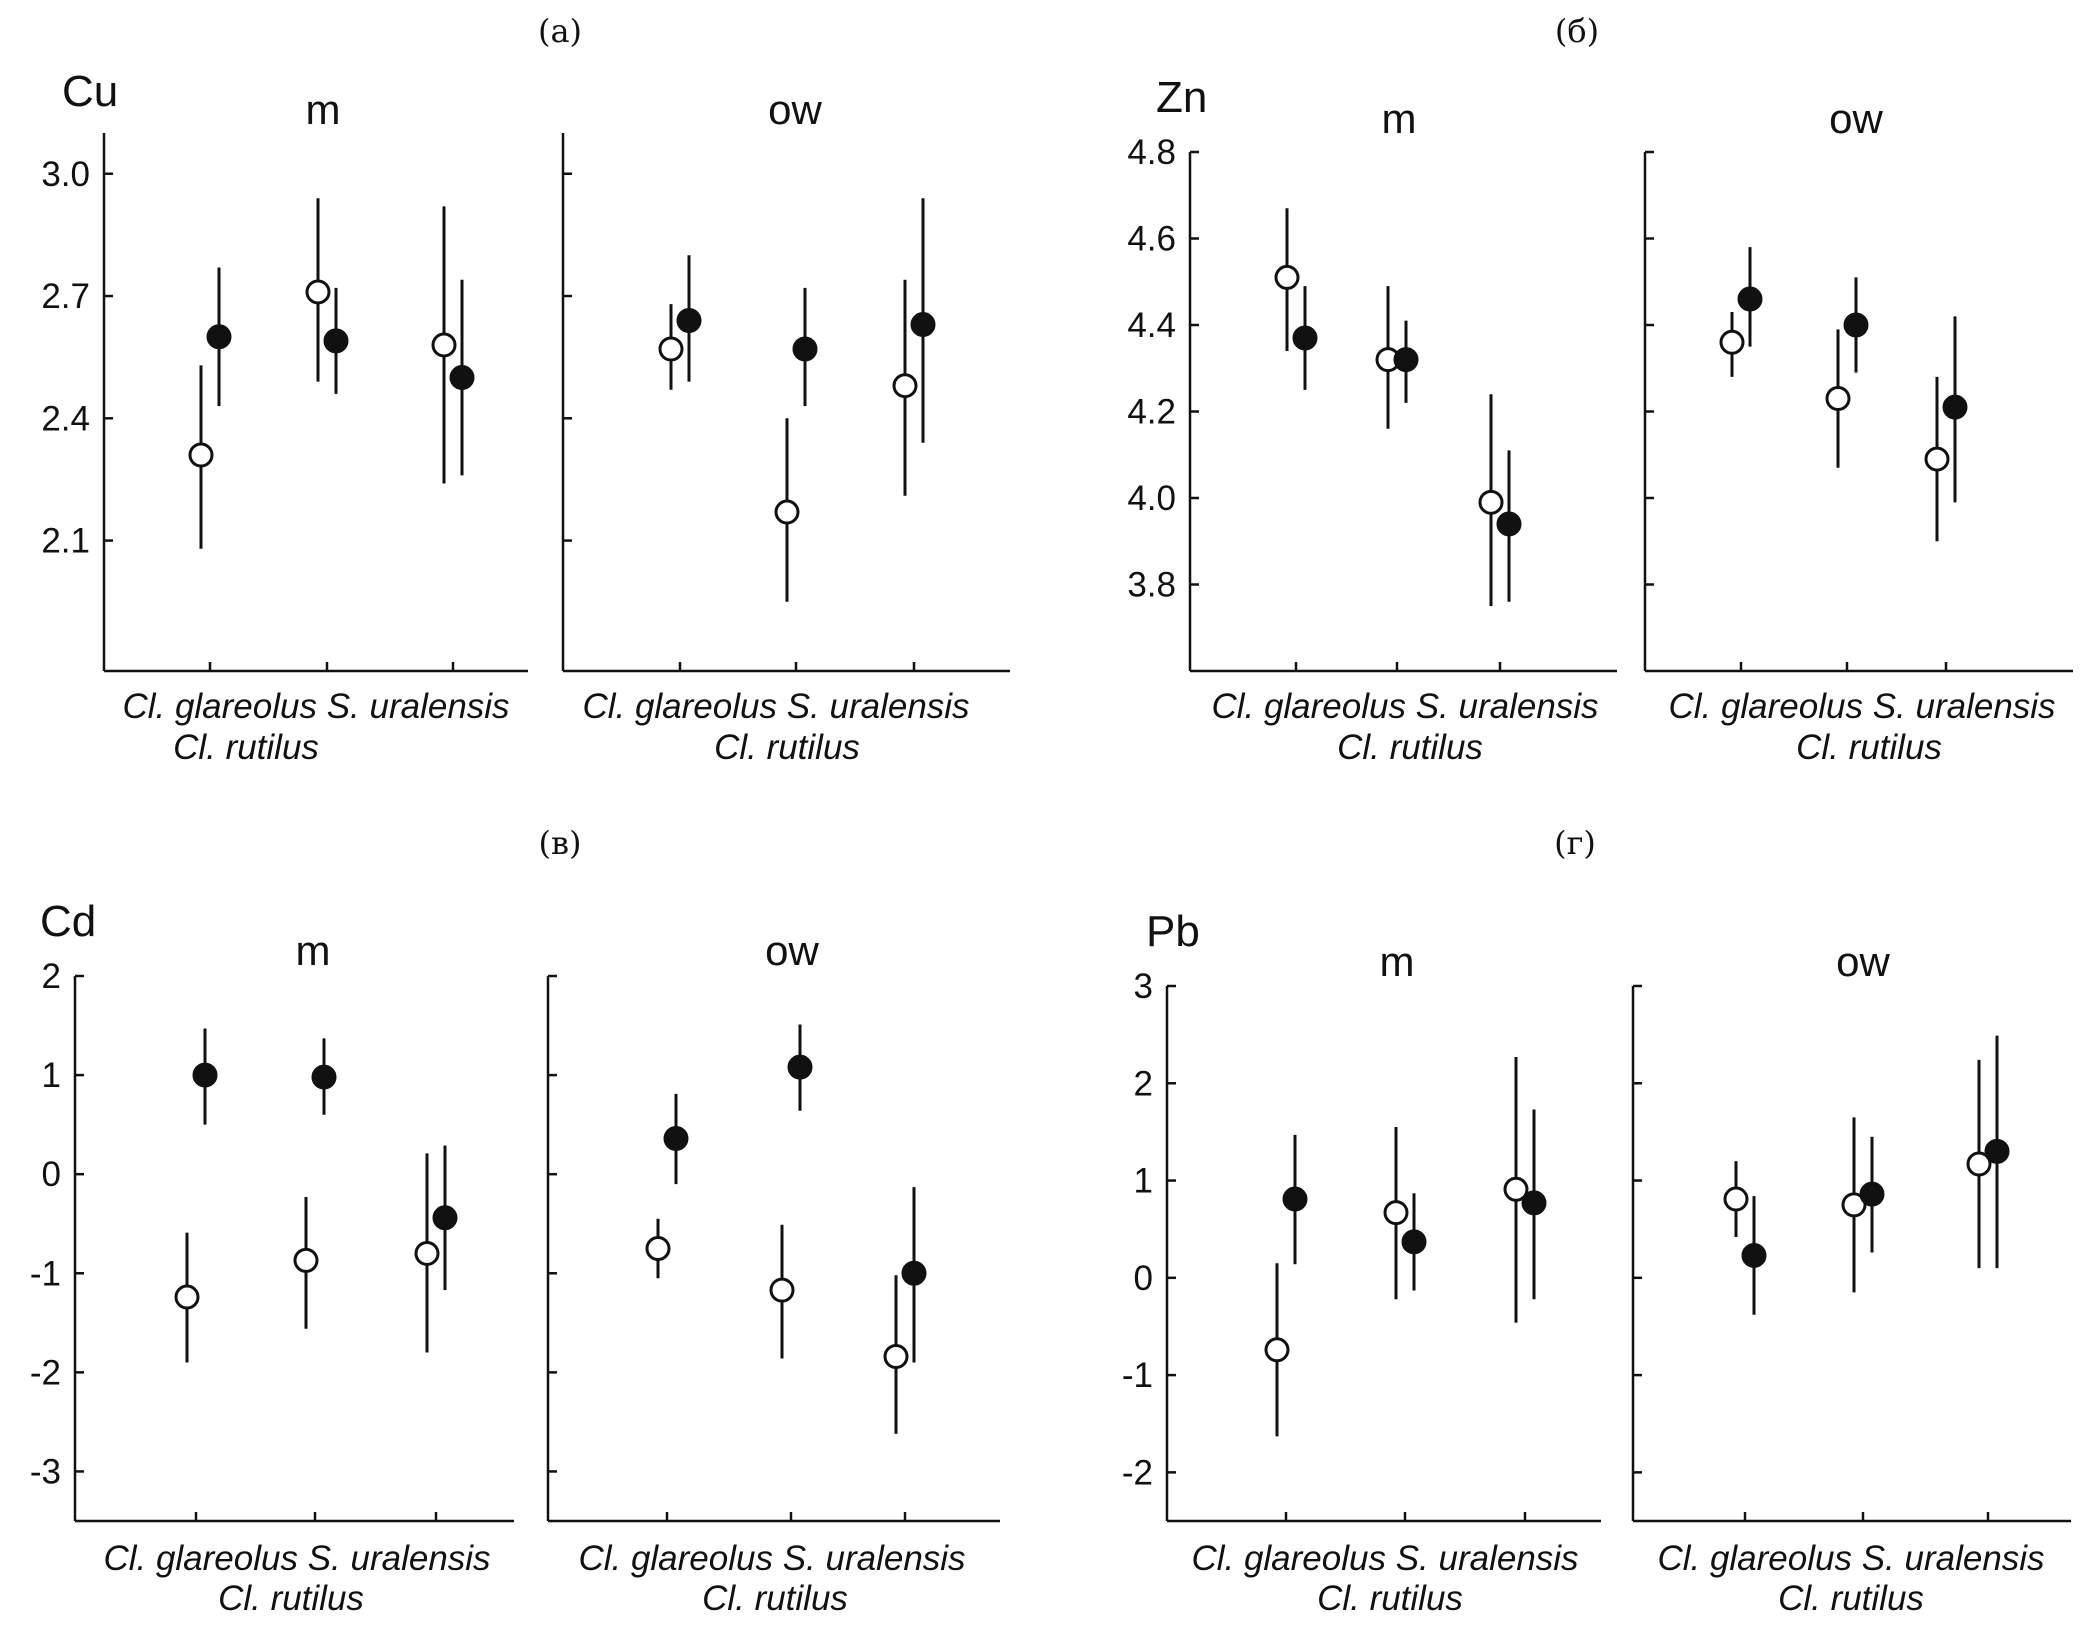  What do you see at coordinates (65, 541) in the screenshot?
I see `y-tick-label: 2.1` at bounding box center [65, 541].